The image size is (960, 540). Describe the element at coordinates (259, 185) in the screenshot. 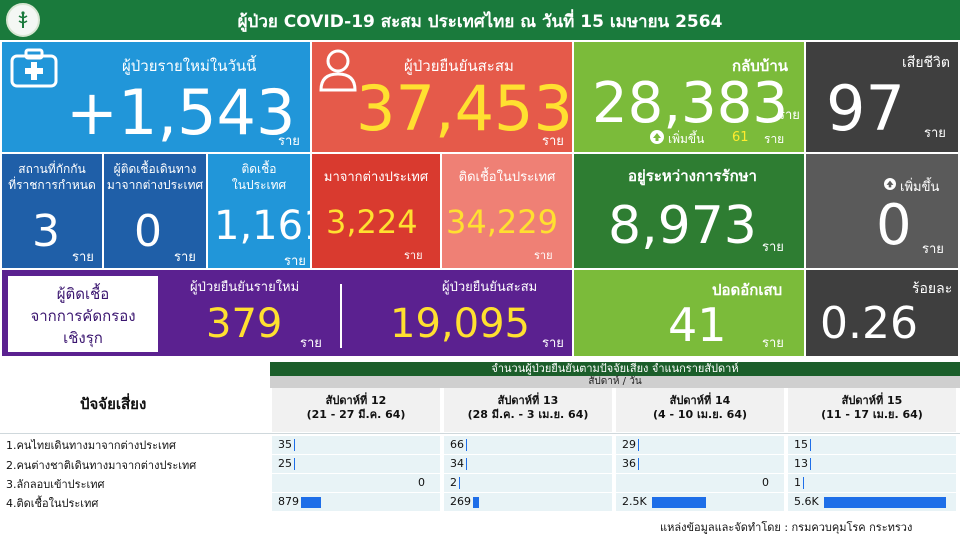

I see `domestic-new-label-2: ในประเทศ` at that location.